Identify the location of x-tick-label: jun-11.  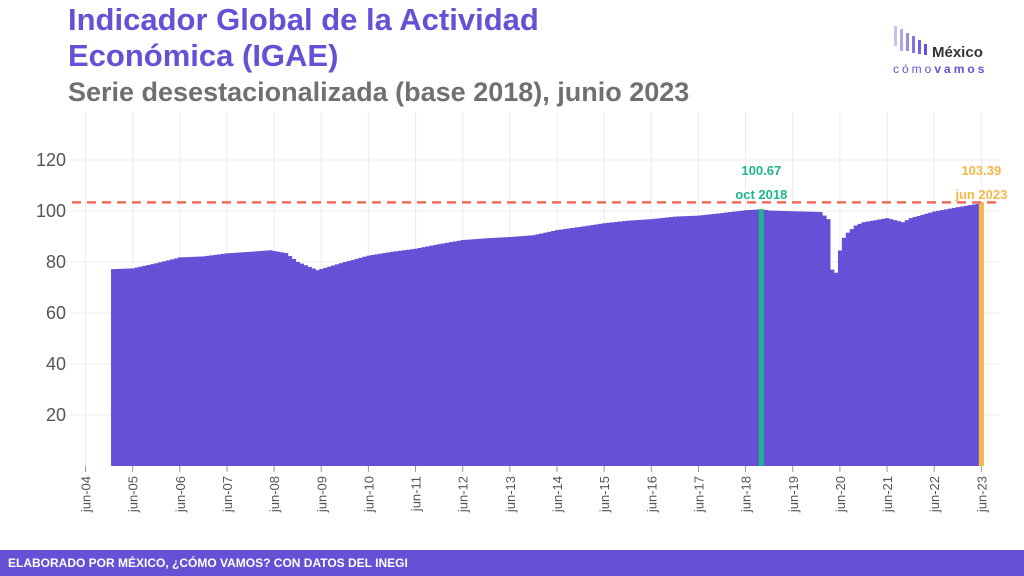
(416, 494).